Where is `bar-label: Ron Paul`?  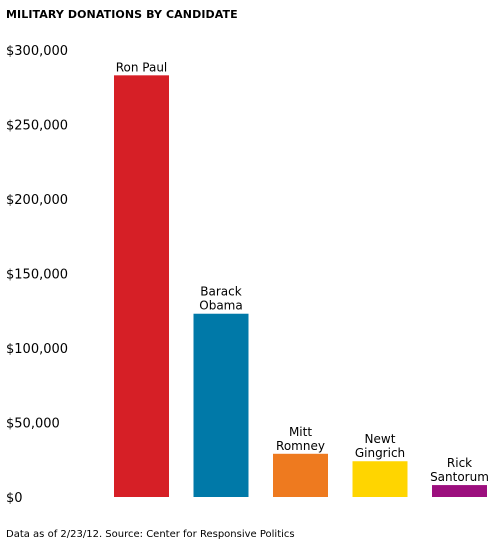 bar-label: Ron Paul is located at coordinates (142, 67).